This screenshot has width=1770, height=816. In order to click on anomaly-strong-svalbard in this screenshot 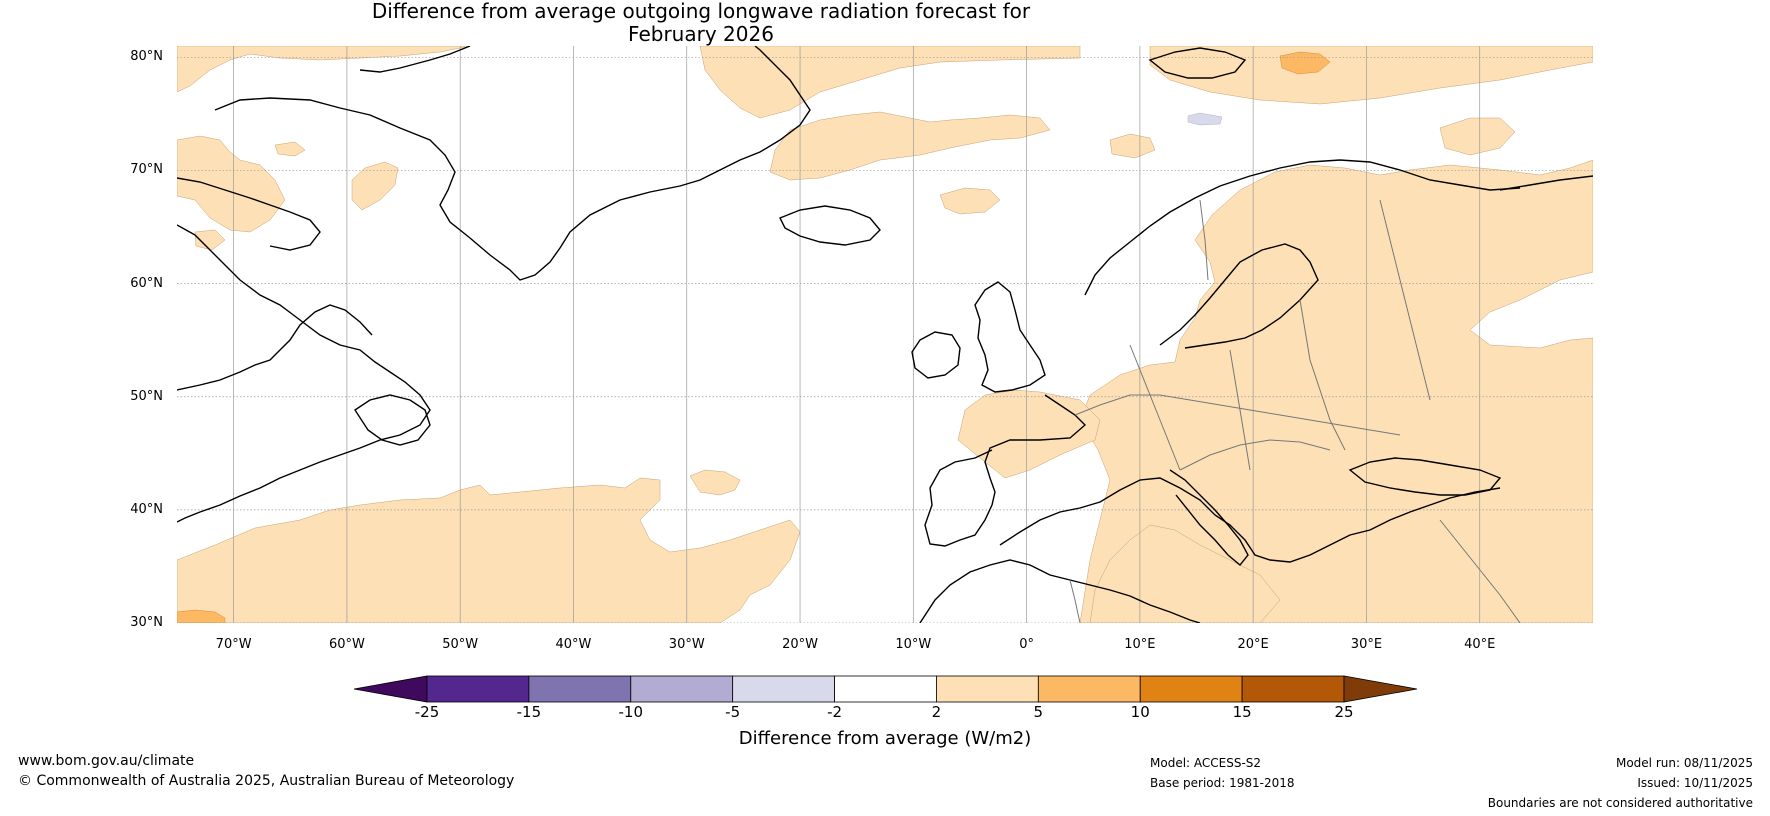, I will do `click(1305, 63)`.